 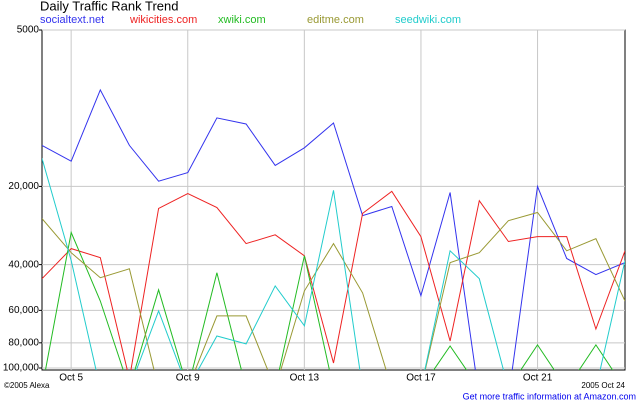 What do you see at coordinates (23, 186) in the screenshot?
I see `y-tick-label: 20,000` at bounding box center [23, 186].